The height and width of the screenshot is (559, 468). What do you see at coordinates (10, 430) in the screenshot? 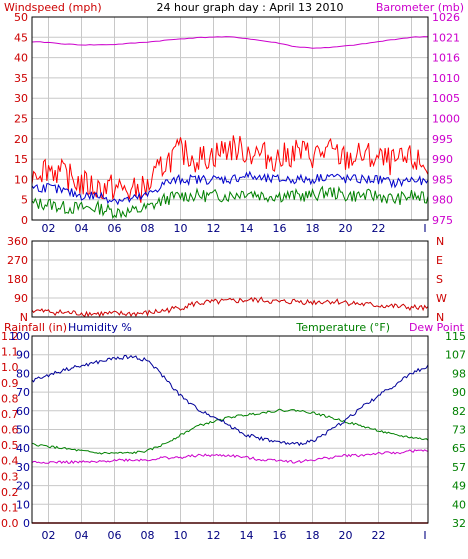
I see `rainfall-tick-labels: 0.0 0.1 0.2 0.3 0.4 0.5 0.6 0.7 0.8 0.9 1.0 1.1 1.2` at bounding box center [10, 430].